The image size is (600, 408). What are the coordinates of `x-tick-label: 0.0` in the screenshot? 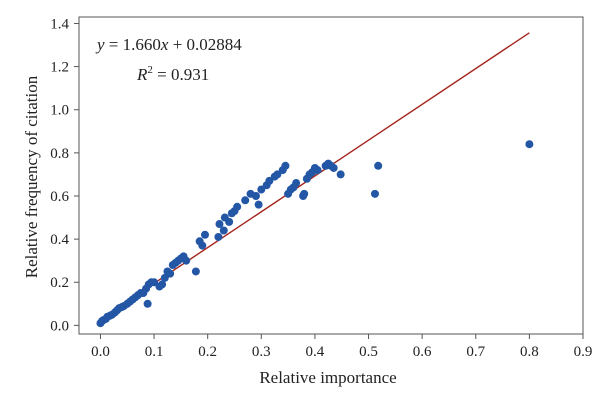 It's located at (100, 352).